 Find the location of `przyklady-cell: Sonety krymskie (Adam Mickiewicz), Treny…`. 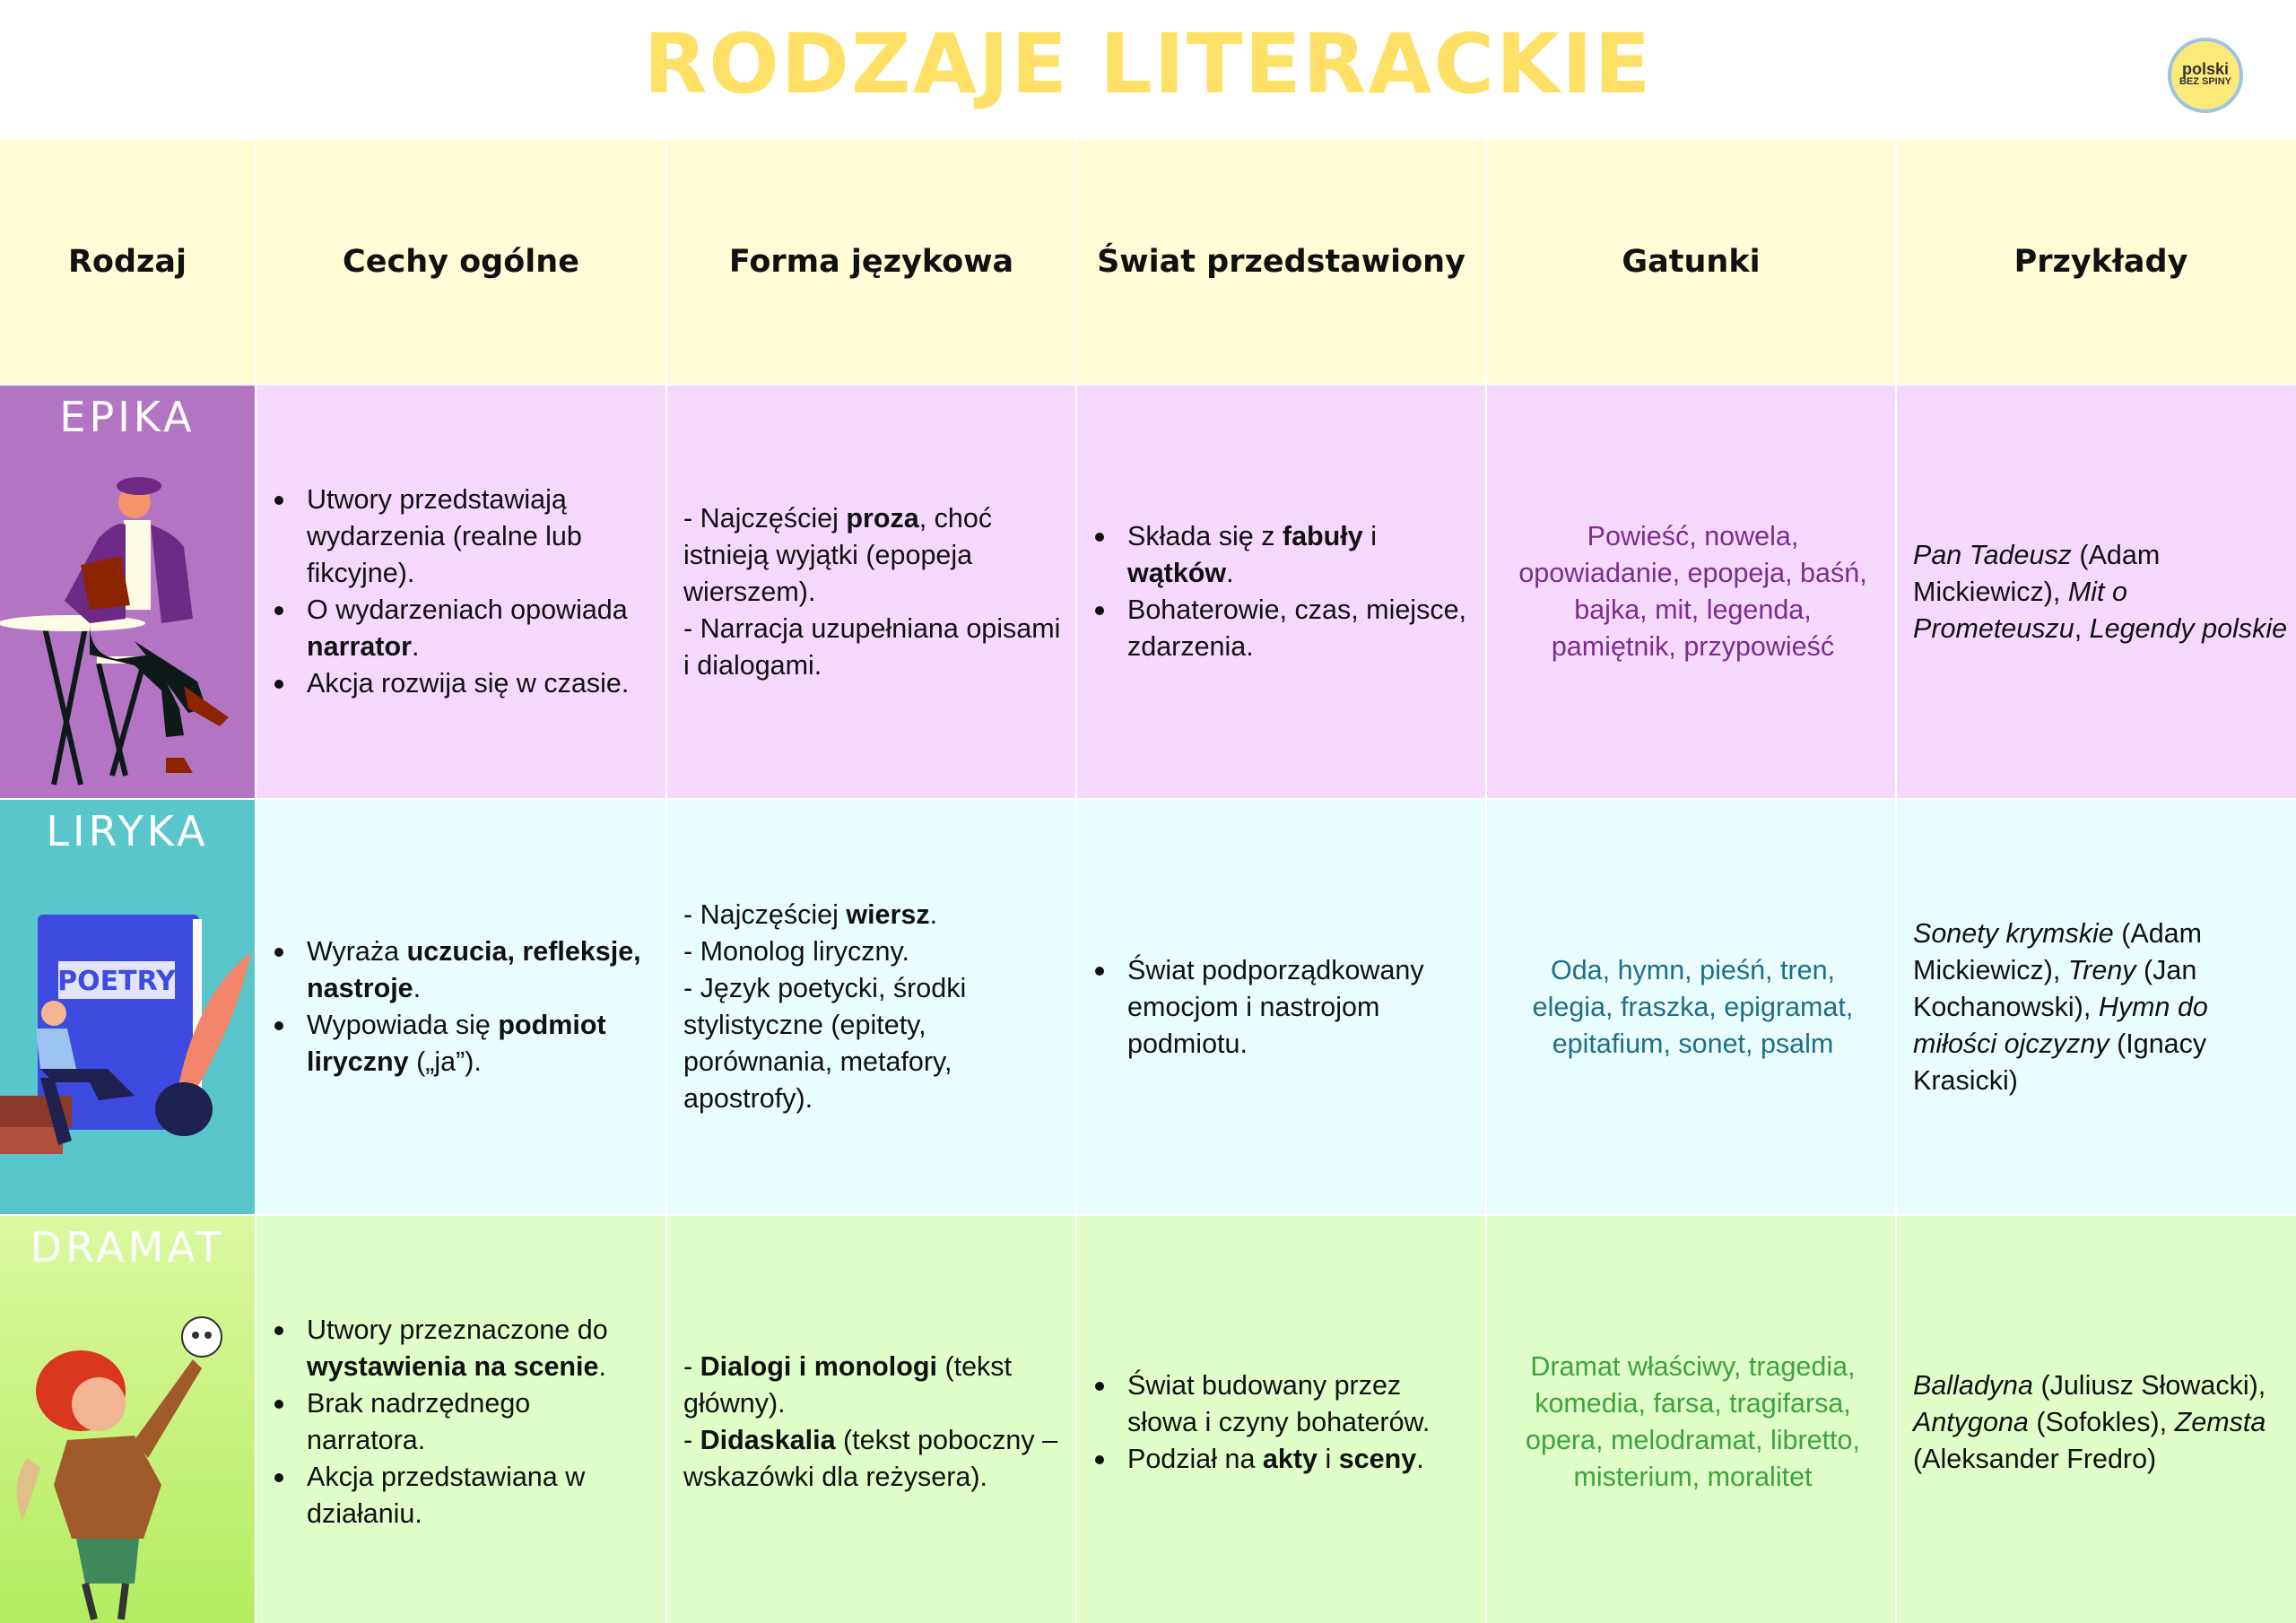

przyklady-cell: Sonety krymskie (Adam Mickiewicz), Treny… is located at coordinates (2096, 1007).